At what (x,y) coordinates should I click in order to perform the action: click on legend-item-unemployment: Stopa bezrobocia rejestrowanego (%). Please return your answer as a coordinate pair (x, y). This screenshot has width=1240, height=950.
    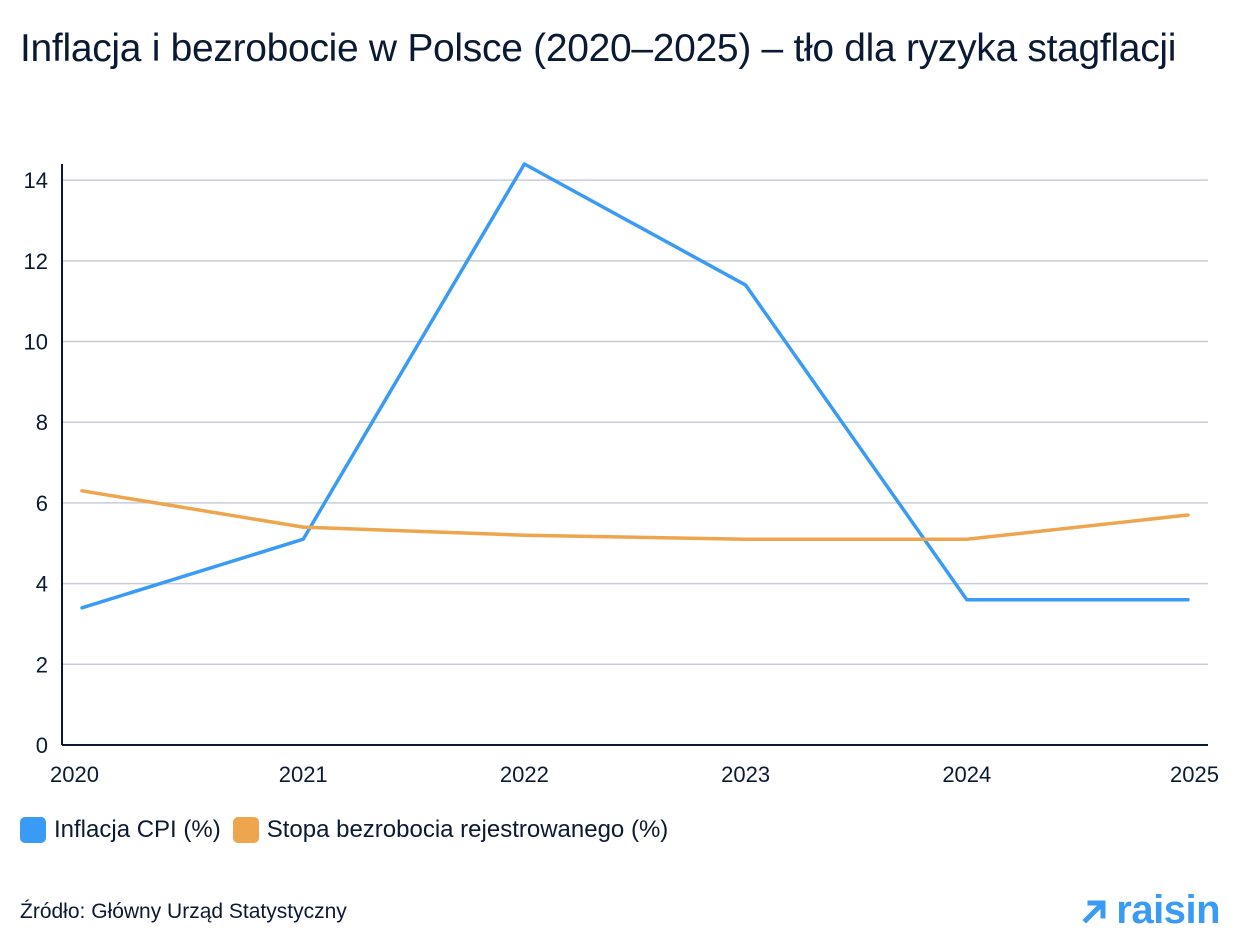
    Looking at the image, I should click on (450, 830).